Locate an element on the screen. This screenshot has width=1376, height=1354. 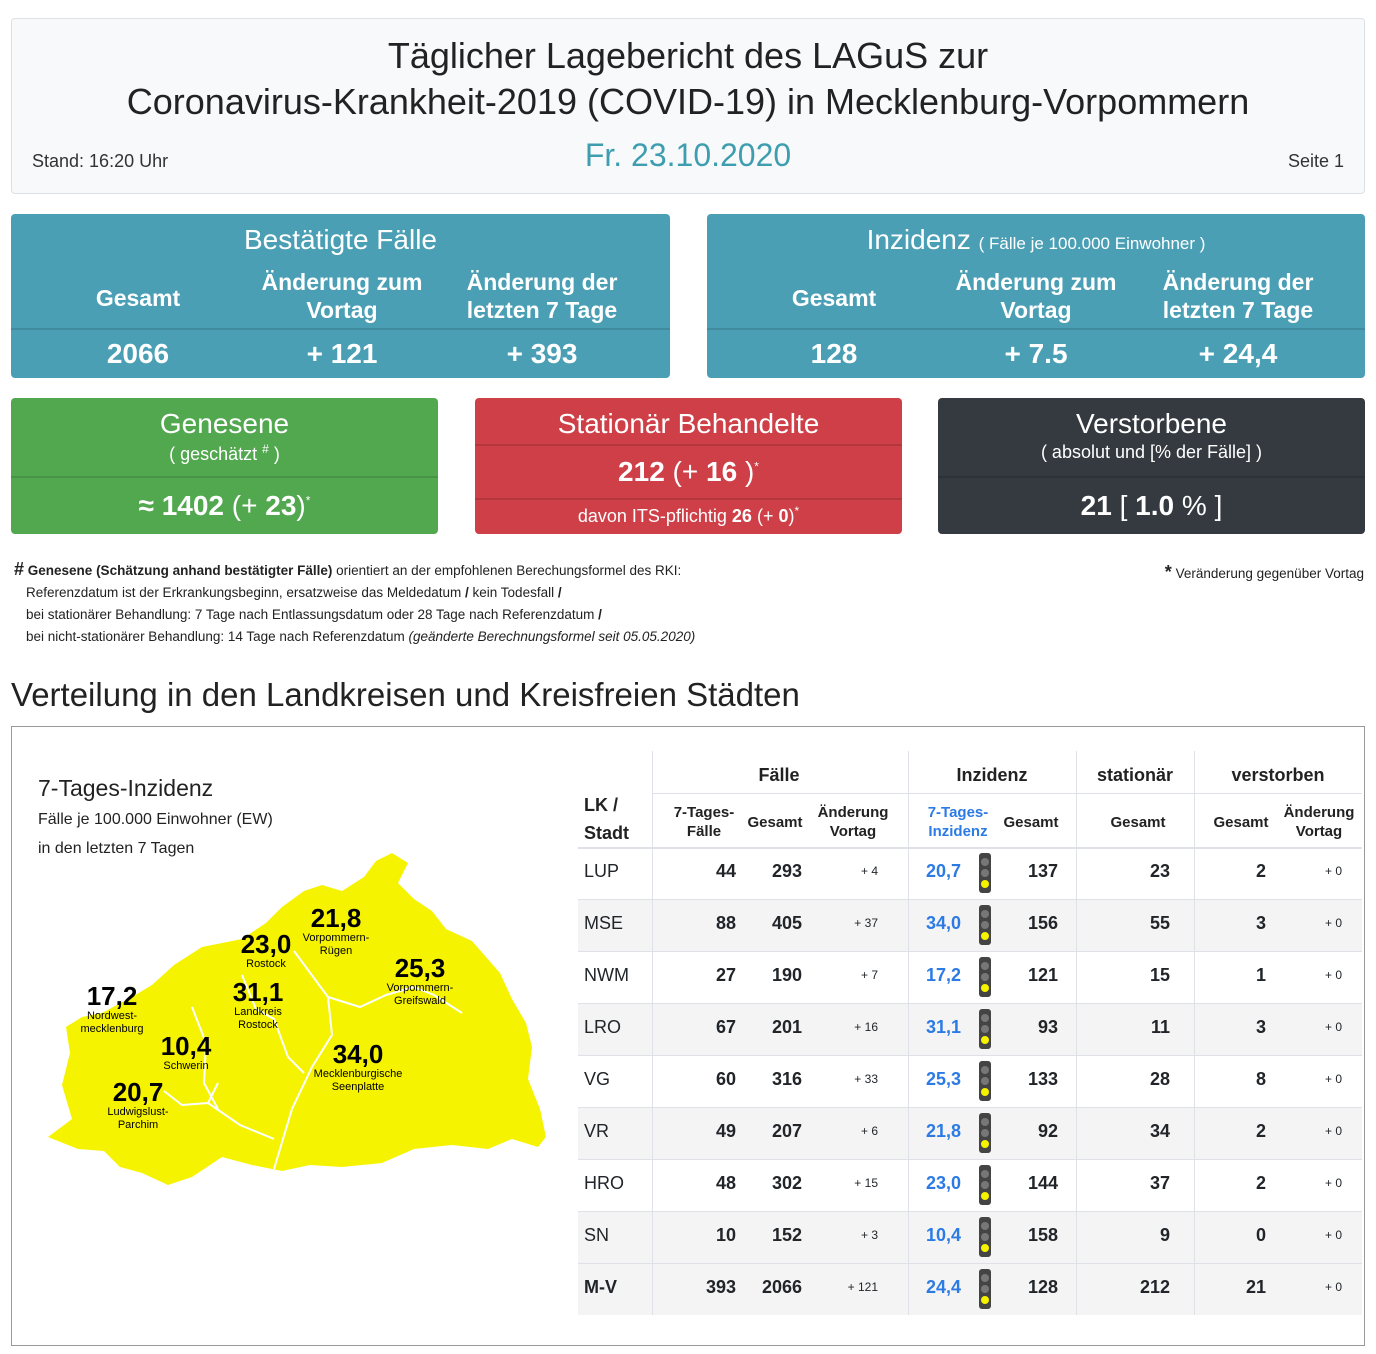
row-7day-cases: 27 is located at coordinates (725, 975).